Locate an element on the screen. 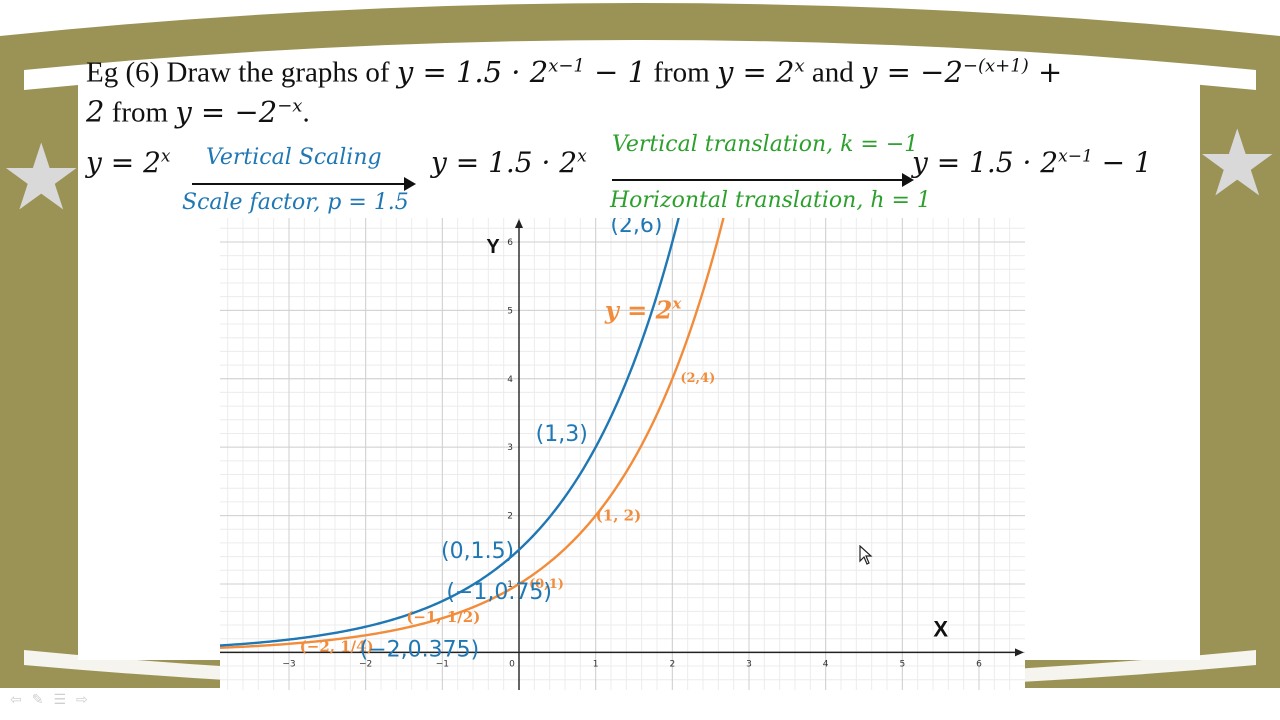 The width and height of the screenshot is (1280, 720). slide-navigation: ⇦✎☰⇨ is located at coordinates (54, 700).